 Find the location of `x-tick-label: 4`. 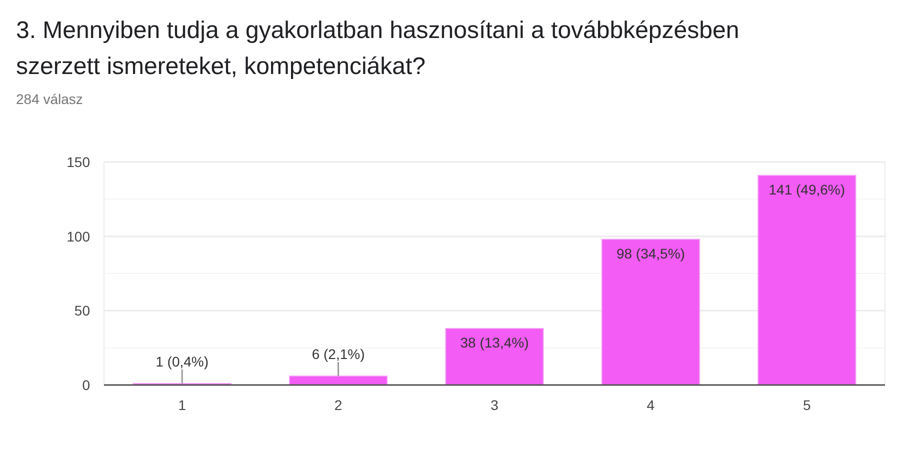

x-tick-label: 4 is located at coordinates (650, 405).